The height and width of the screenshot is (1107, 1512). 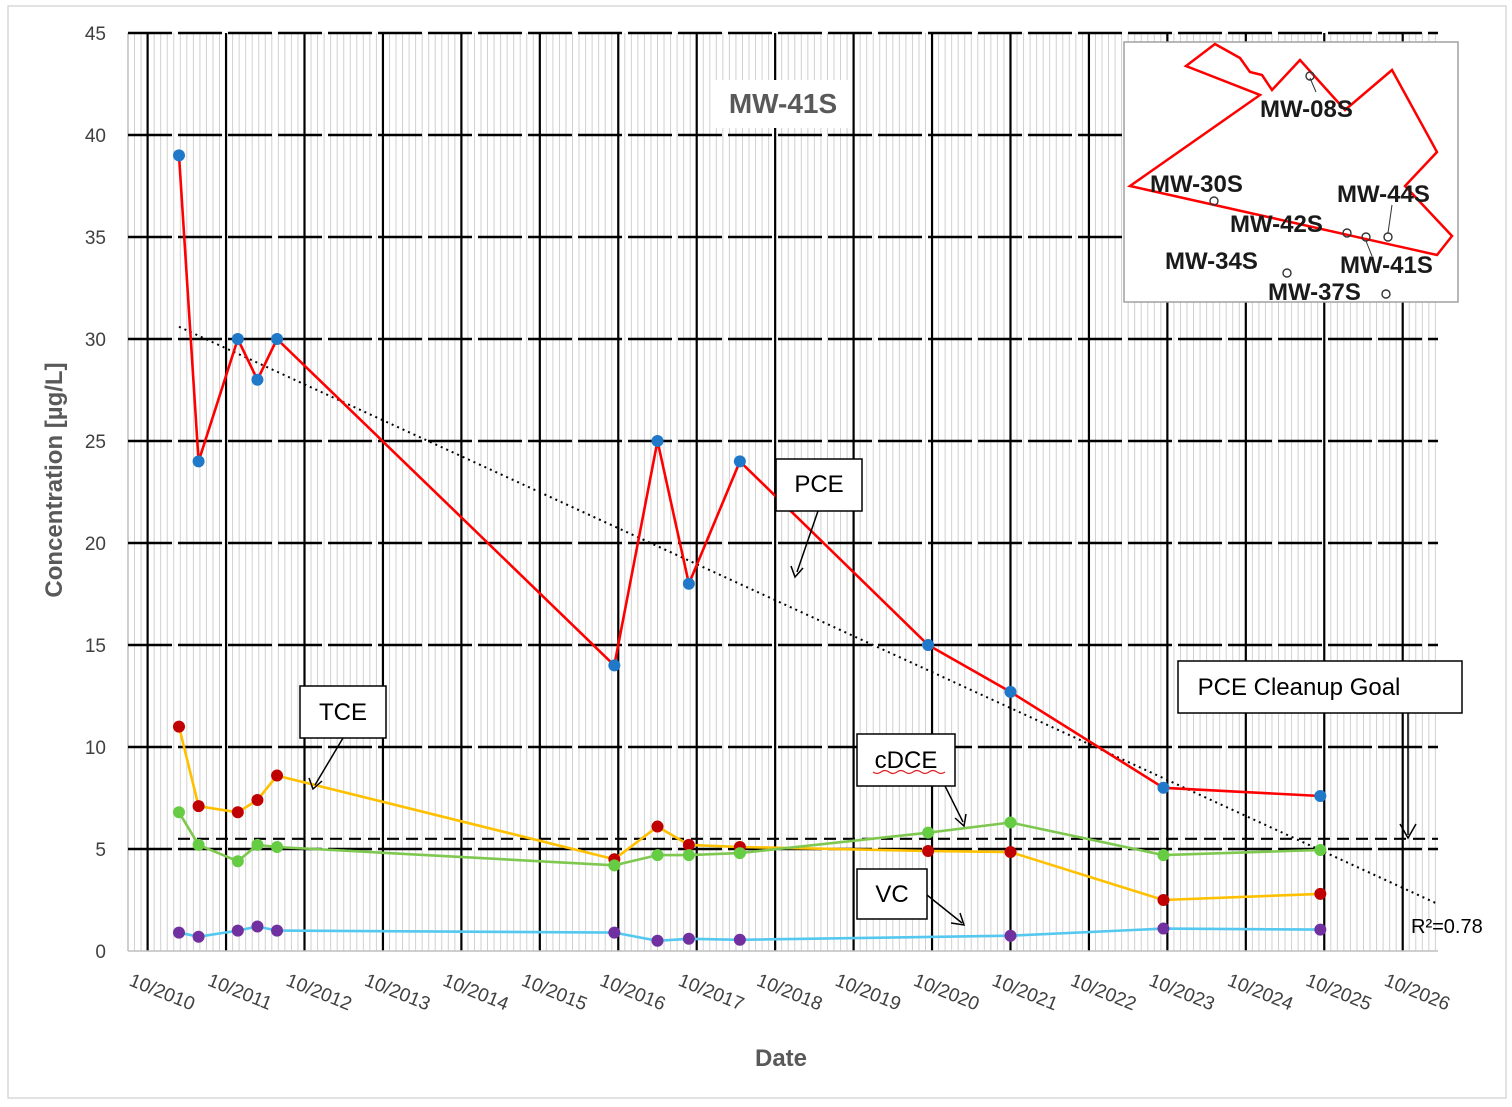 I want to click on inset-label-mw-34s: MW-34S, so click(x=1211, y=261).